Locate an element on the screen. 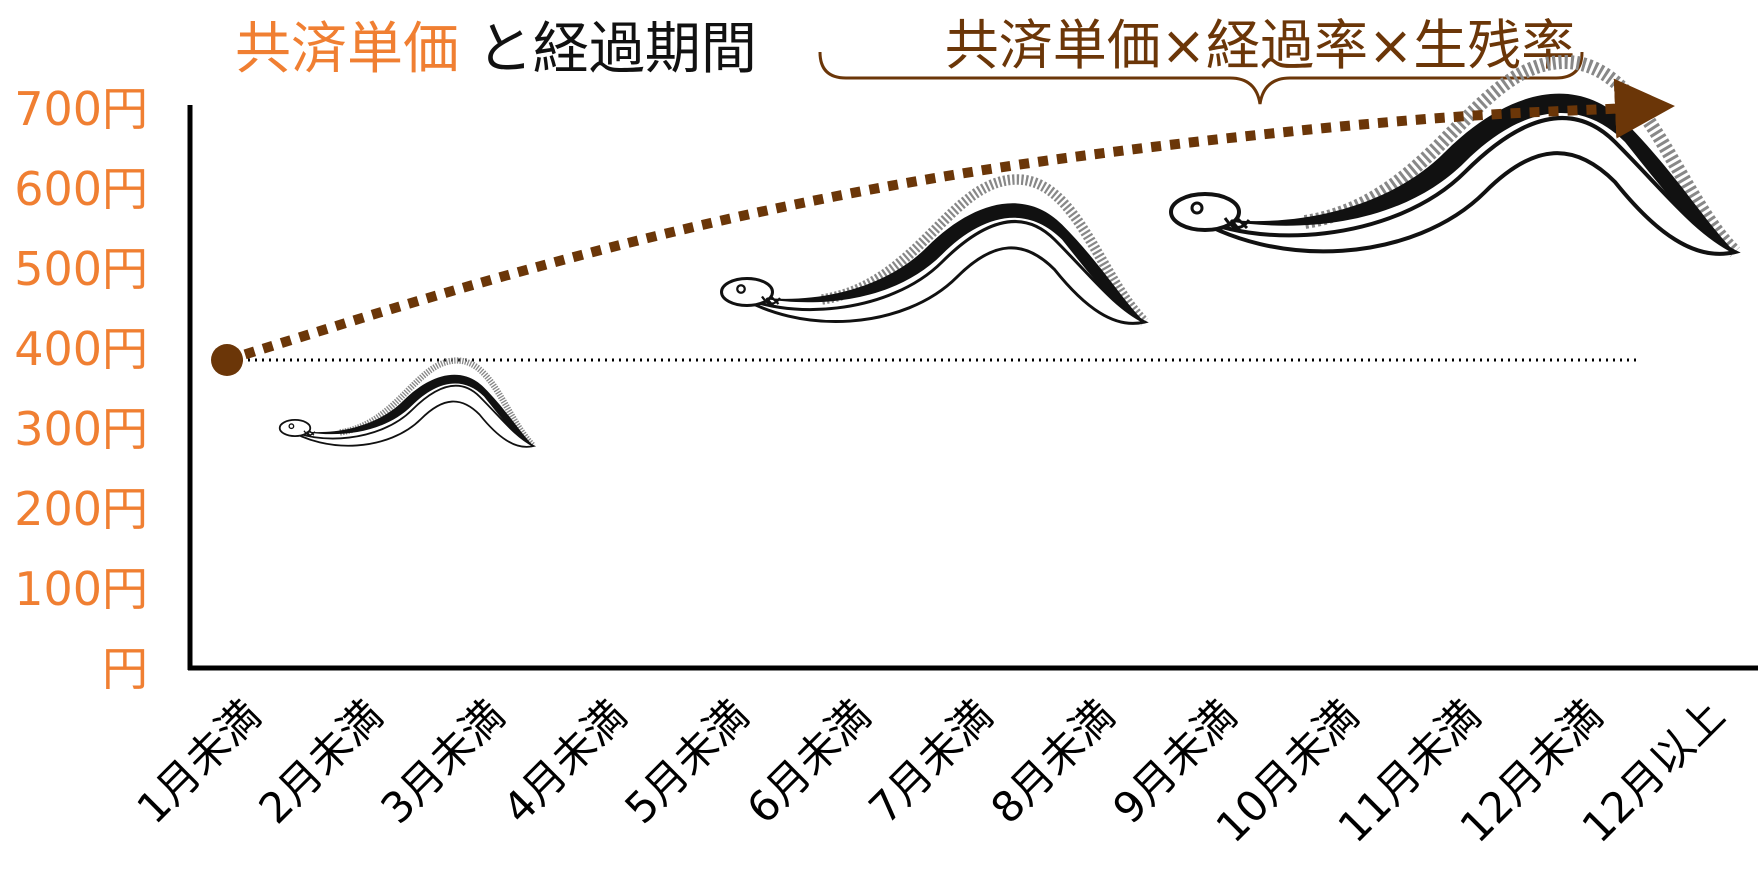 This screenshot has height=894, width=1758. x-tick-label: 6月未満 is located at coordinates (808, 761).